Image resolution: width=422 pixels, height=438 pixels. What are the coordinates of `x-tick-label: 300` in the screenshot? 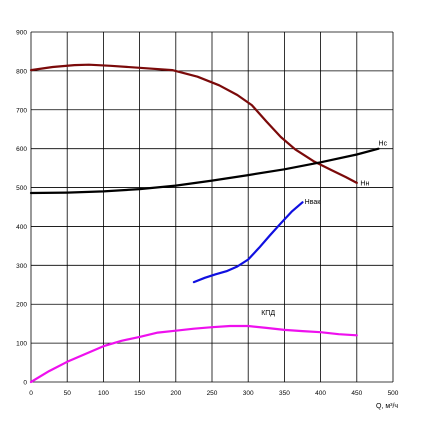 It's located at (248, 393).